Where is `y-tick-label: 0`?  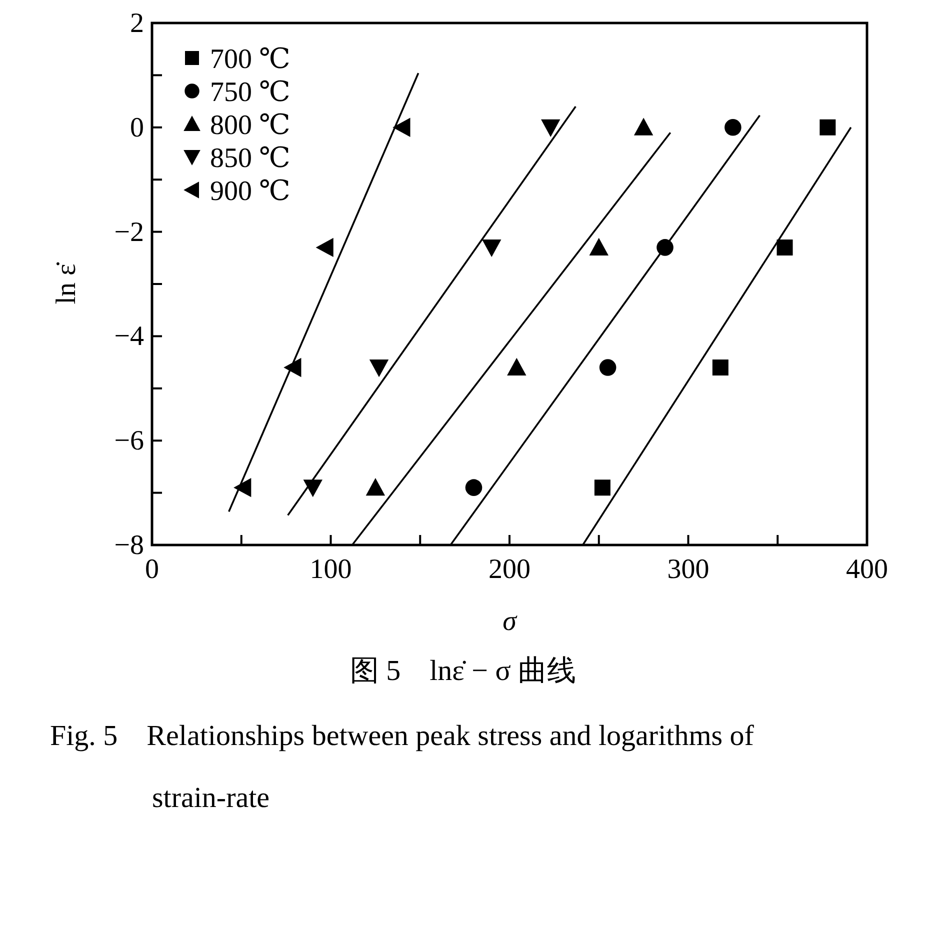
y-tick-label: 0 is located at coordinates (137, 128).